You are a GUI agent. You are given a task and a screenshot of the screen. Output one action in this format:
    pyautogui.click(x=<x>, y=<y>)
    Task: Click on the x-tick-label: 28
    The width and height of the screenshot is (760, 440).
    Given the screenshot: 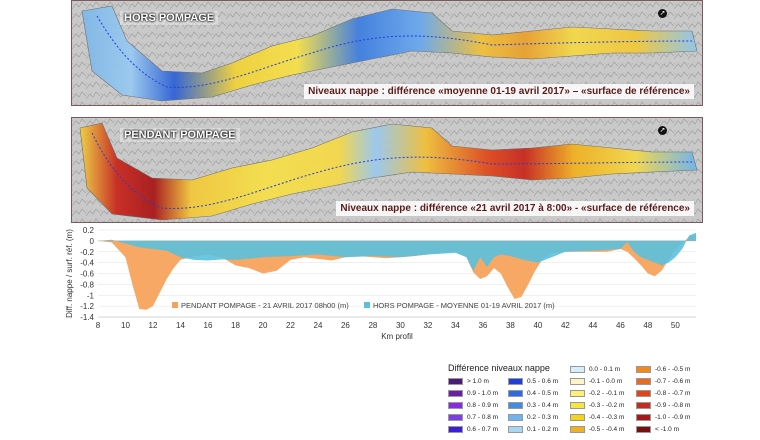 What is the action you would take?
    pyautogui.click(x=372, y=325)
    